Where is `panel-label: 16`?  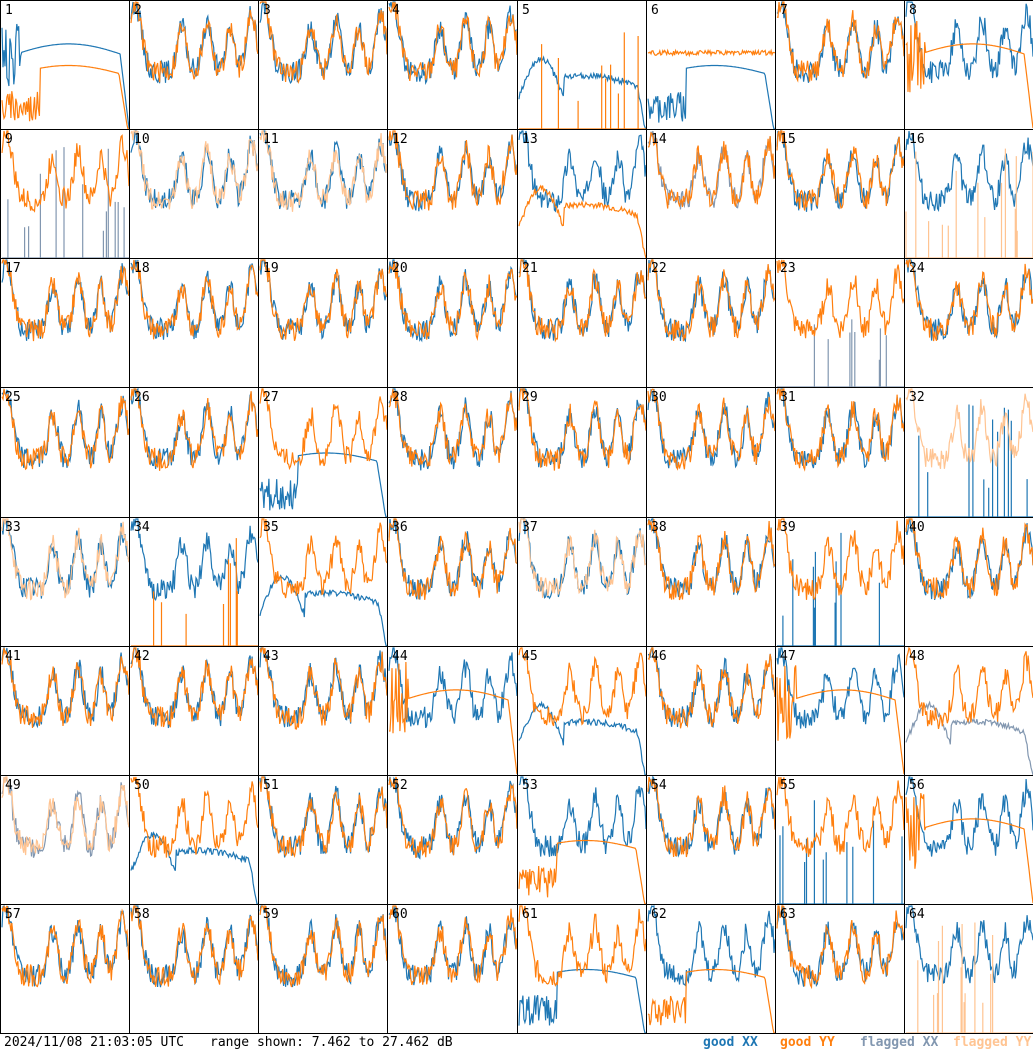
panel-label: 16 is located at coordinates (917, 139).